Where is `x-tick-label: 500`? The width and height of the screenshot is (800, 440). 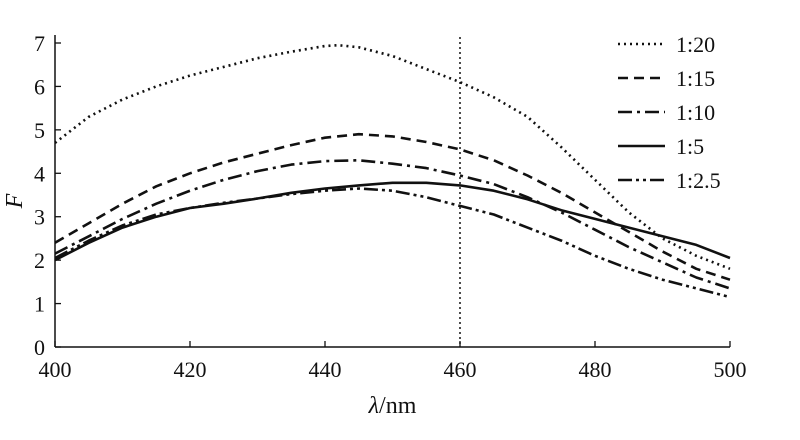 x-tick-label: 500 is located at coordinates (730, 369).